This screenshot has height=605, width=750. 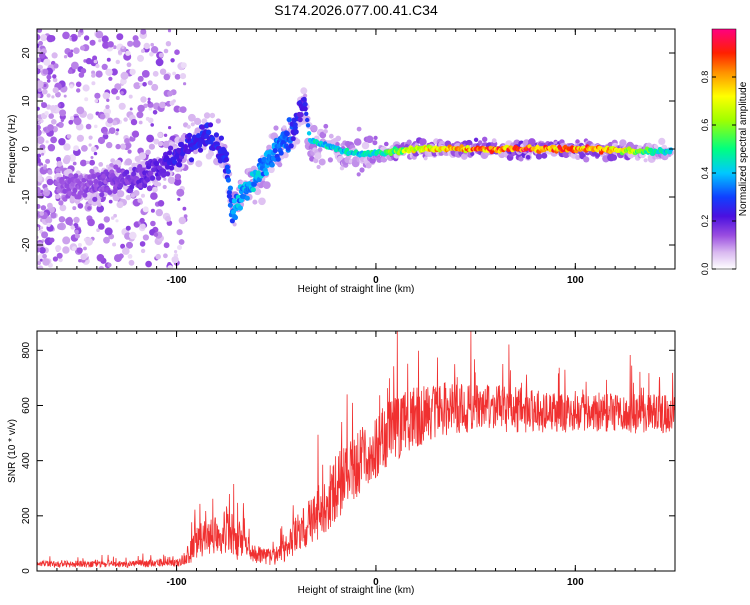 What do you see at coordinates (718, 173) in the screenshot?
I see `colorbar-ticks: 0.0 0.2 0.4 0.6 0.8` at bounding box center [718, 173].